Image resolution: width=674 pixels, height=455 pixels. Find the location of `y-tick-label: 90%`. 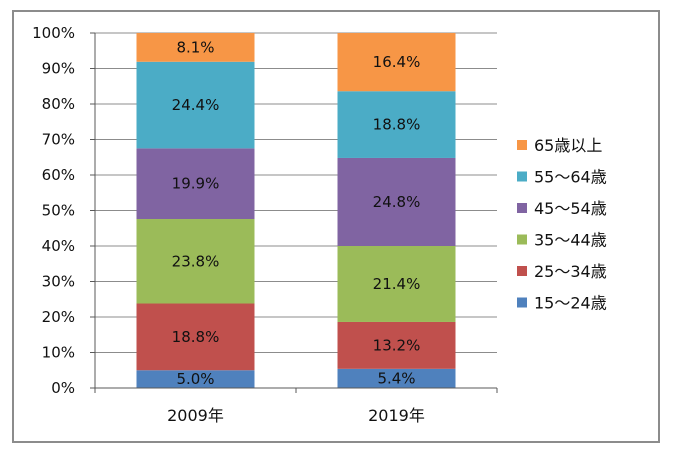

y-tick-label: 90% is located at coordinates (58, 69).